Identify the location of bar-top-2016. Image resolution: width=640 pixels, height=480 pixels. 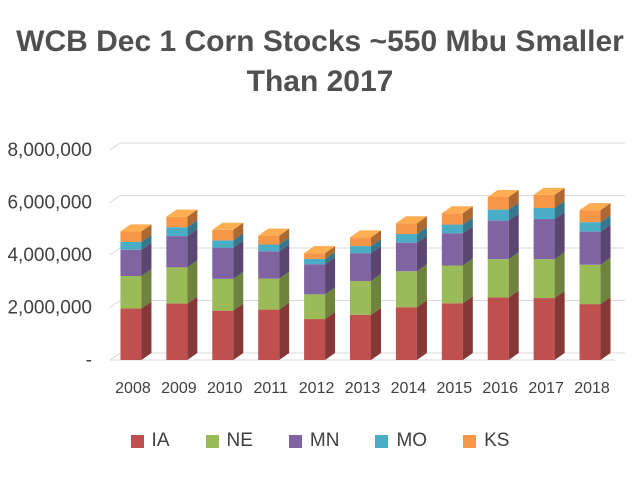
(503, 193).